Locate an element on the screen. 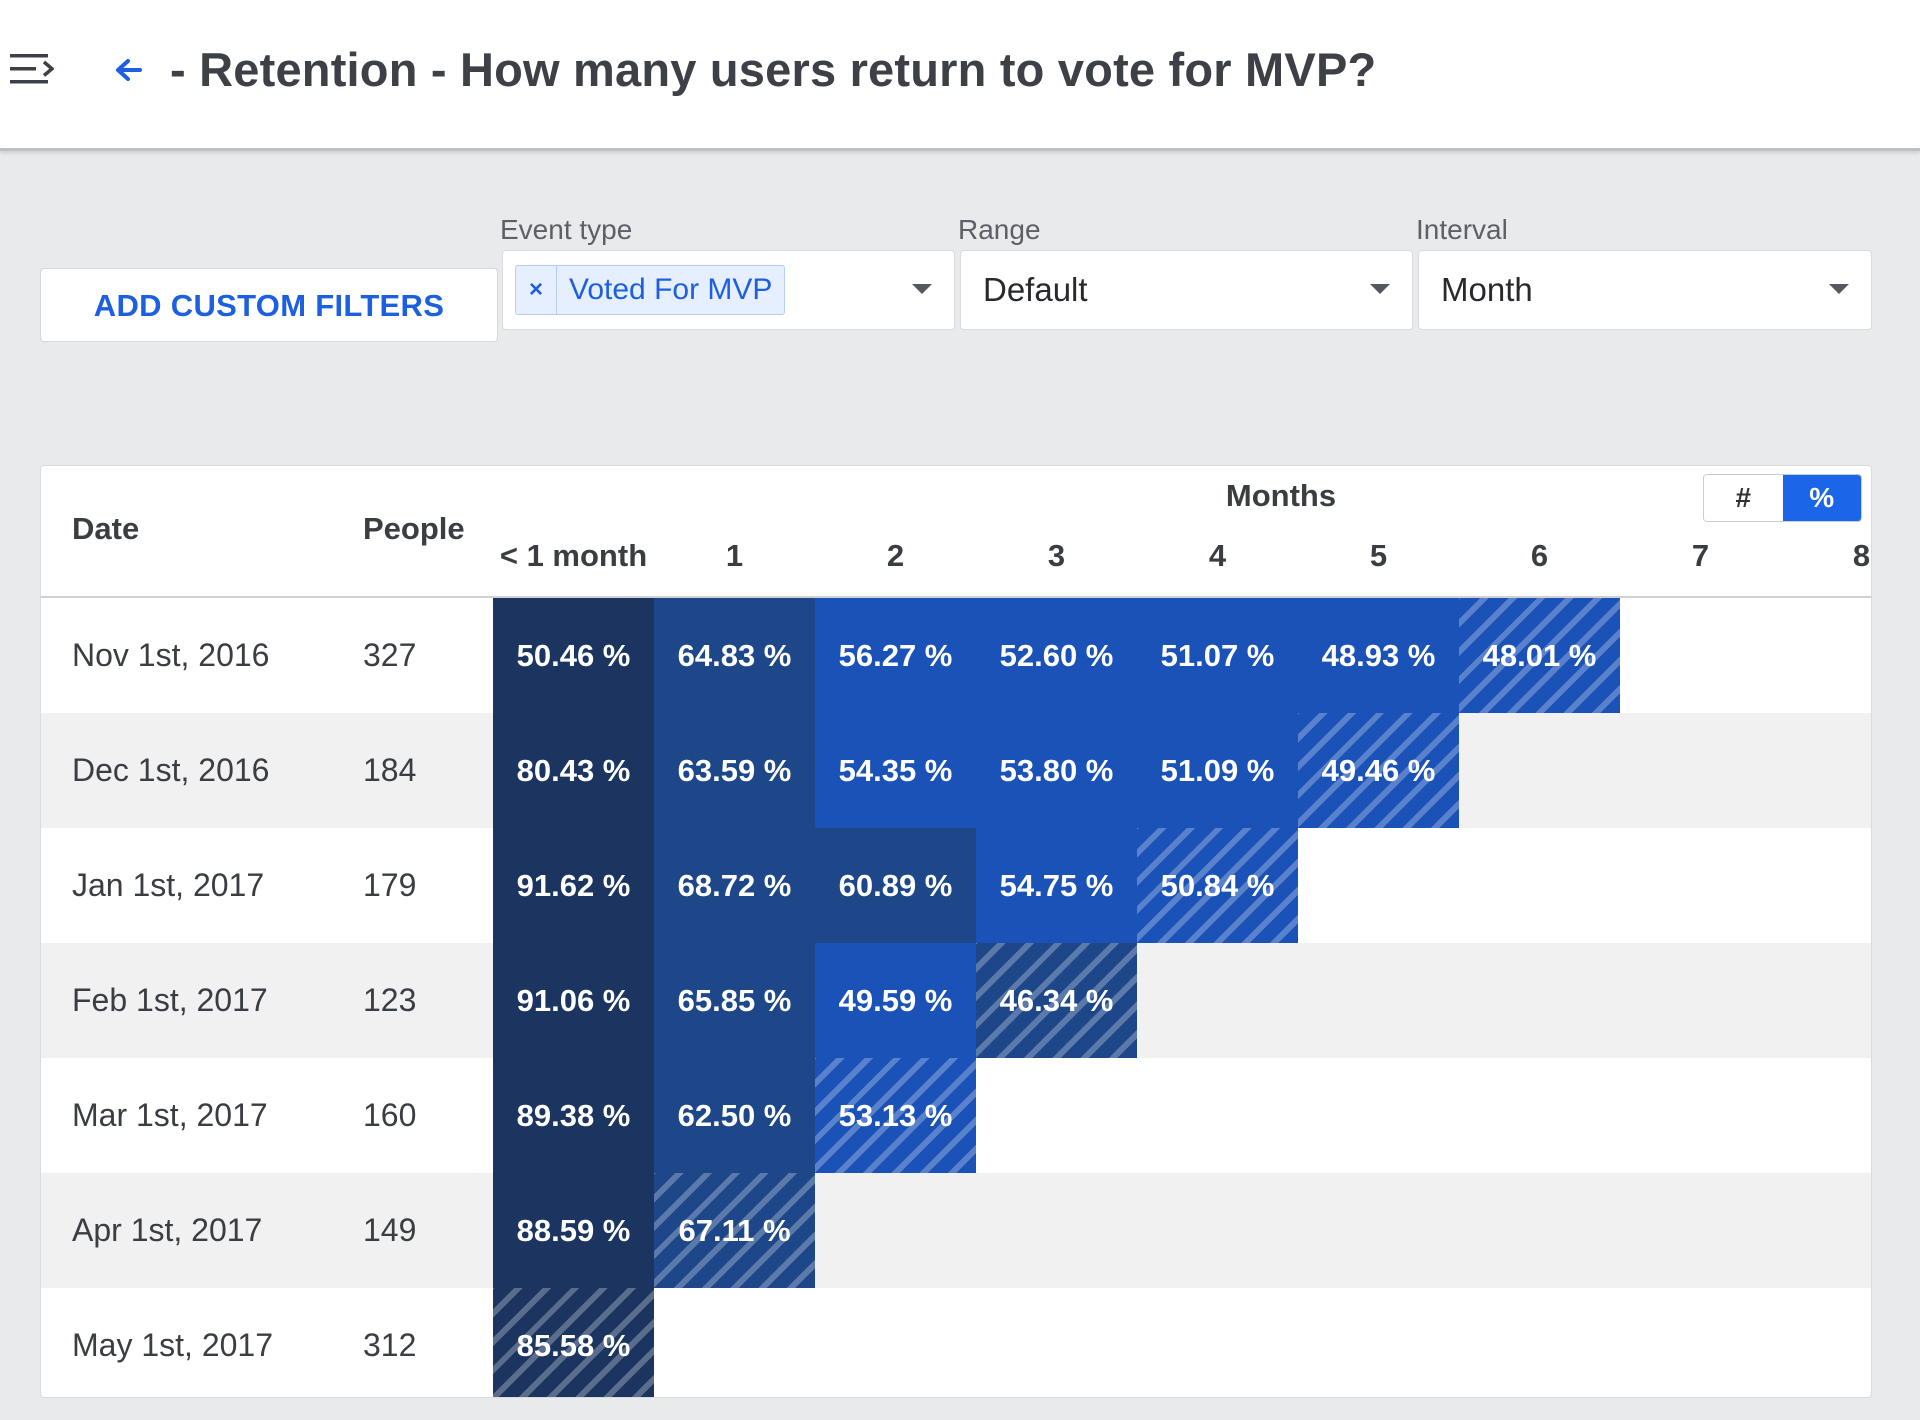  retention-cell: 49.59 % is located at coordinates (895, 1000).